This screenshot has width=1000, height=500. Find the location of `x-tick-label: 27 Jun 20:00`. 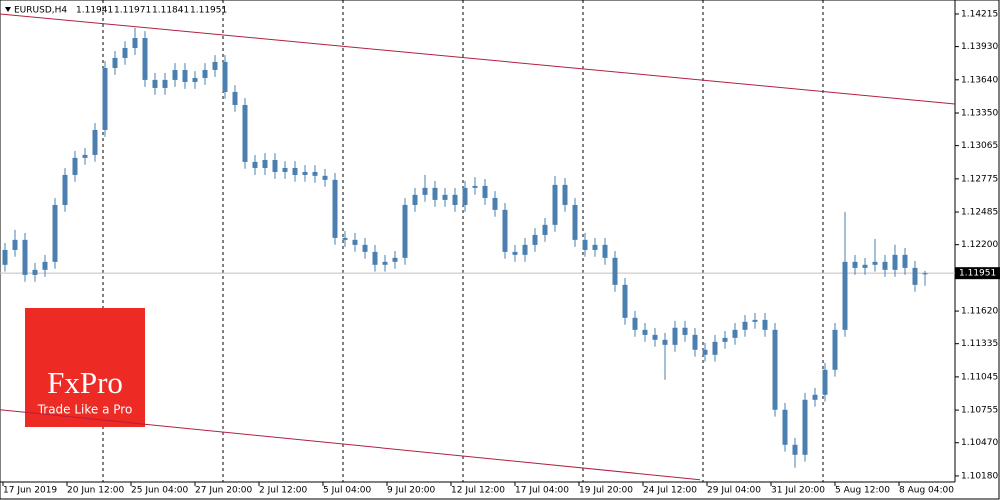

x-tick-label: 27 Jun 20:00 is located at coordinates (223, 491).